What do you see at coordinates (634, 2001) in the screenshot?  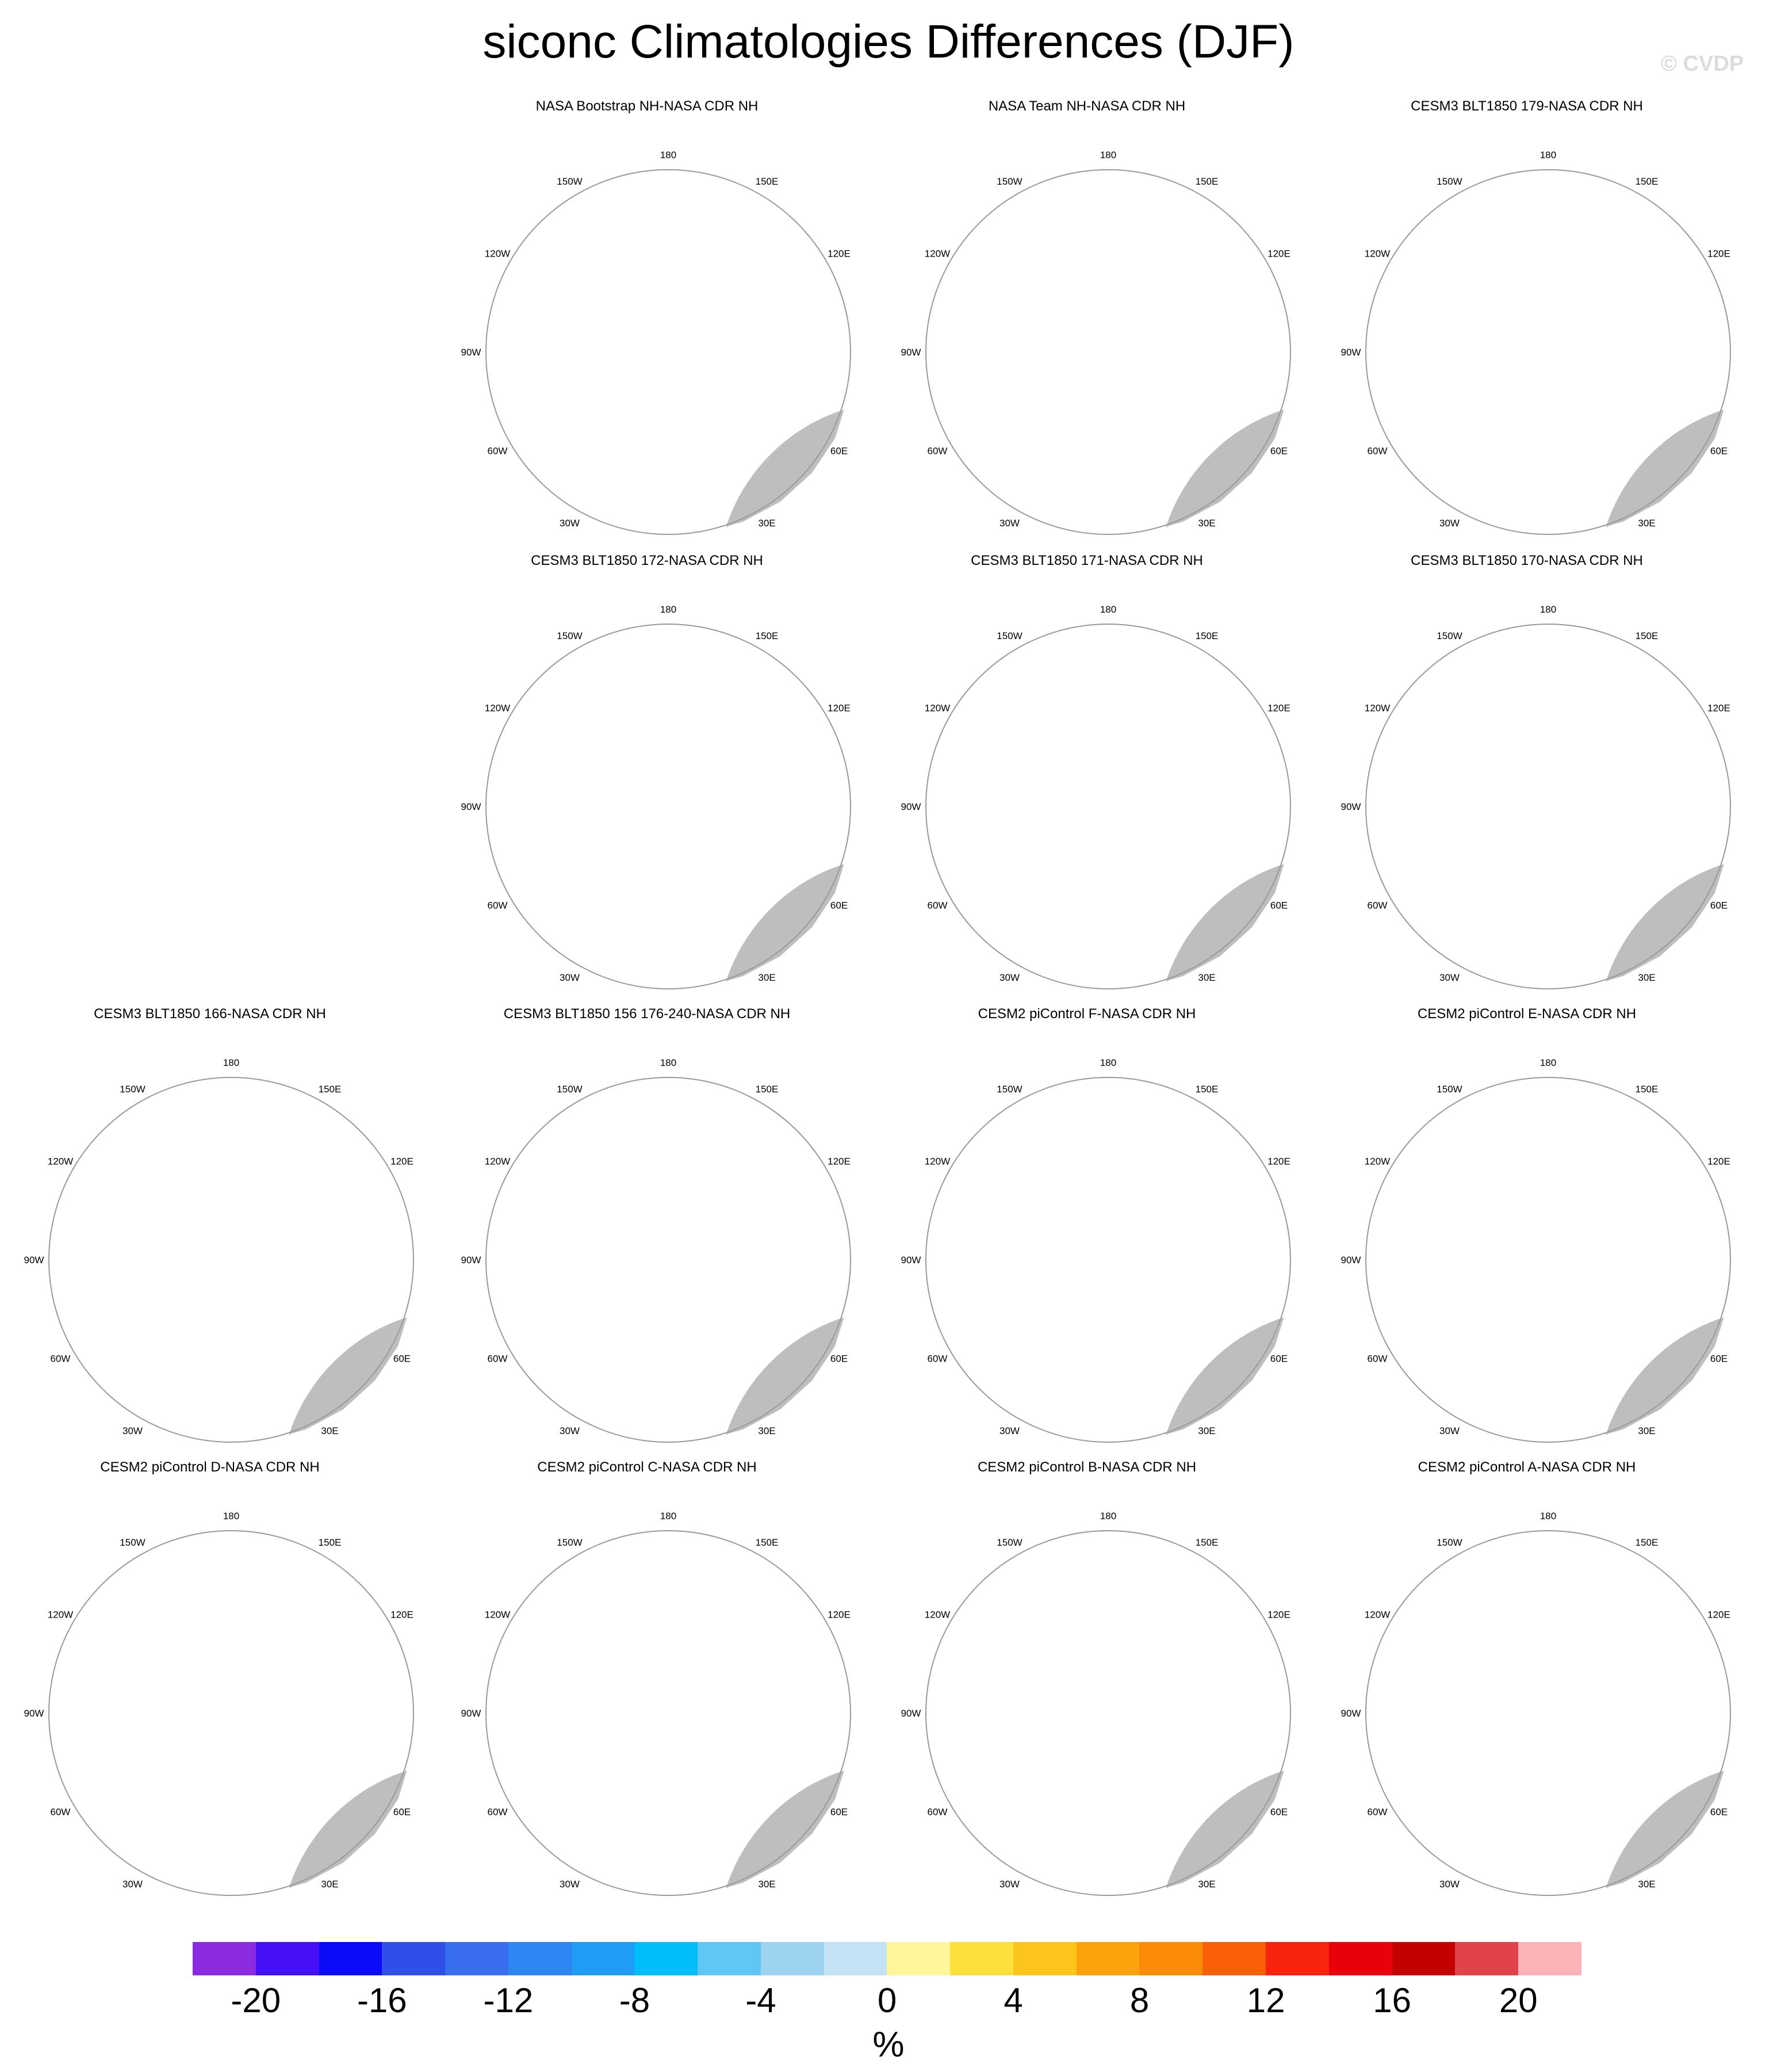 I see `colorbar-tick-label: -8` at bounding box center [634, 2001].